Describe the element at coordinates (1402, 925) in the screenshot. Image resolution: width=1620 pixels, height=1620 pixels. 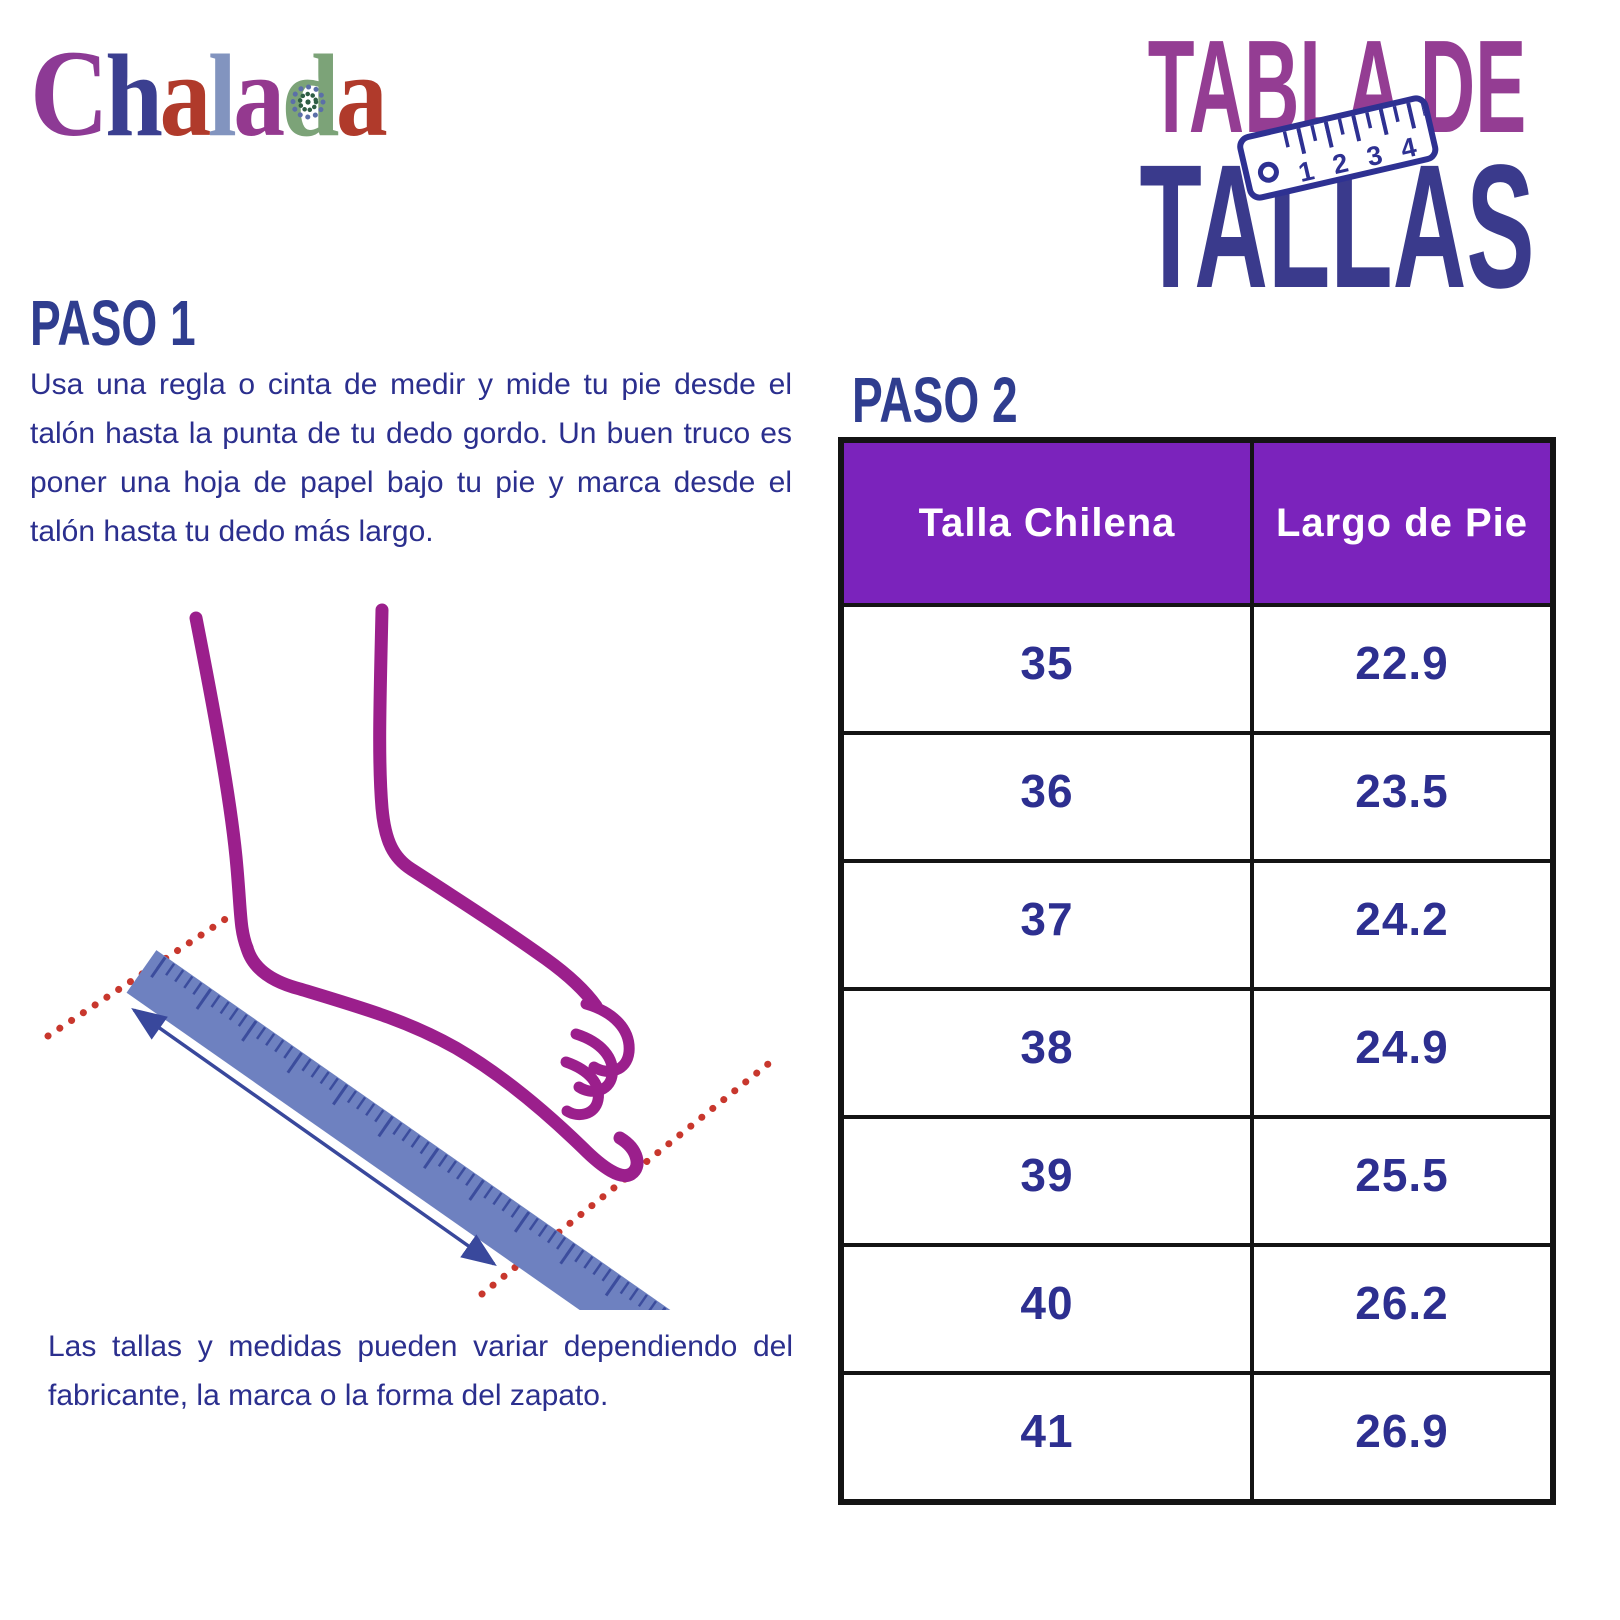
I see `largo-cell: 24.2` at that location.